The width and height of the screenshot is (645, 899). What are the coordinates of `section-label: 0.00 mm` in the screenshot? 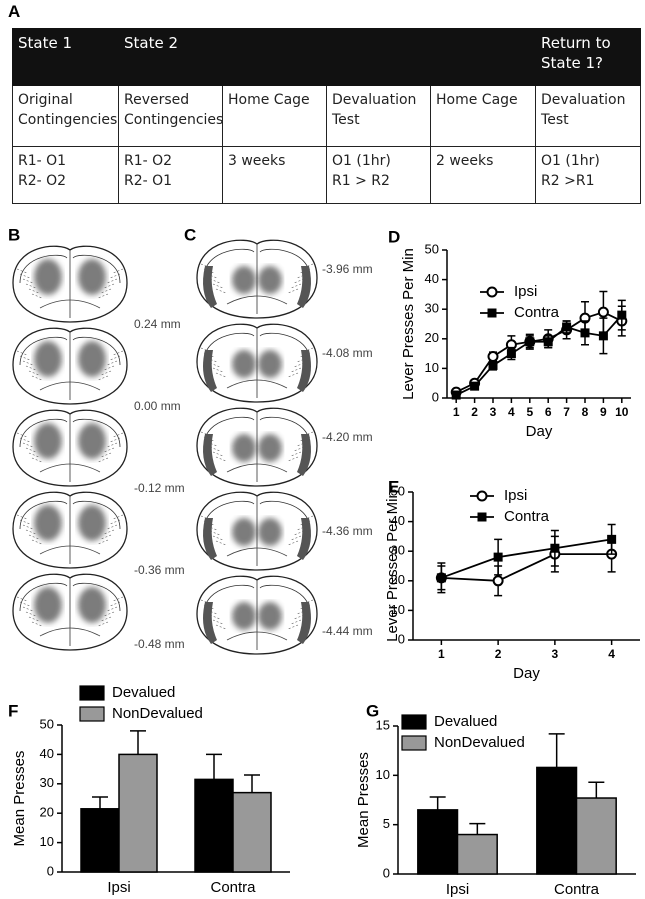 It's located at (157, 406).